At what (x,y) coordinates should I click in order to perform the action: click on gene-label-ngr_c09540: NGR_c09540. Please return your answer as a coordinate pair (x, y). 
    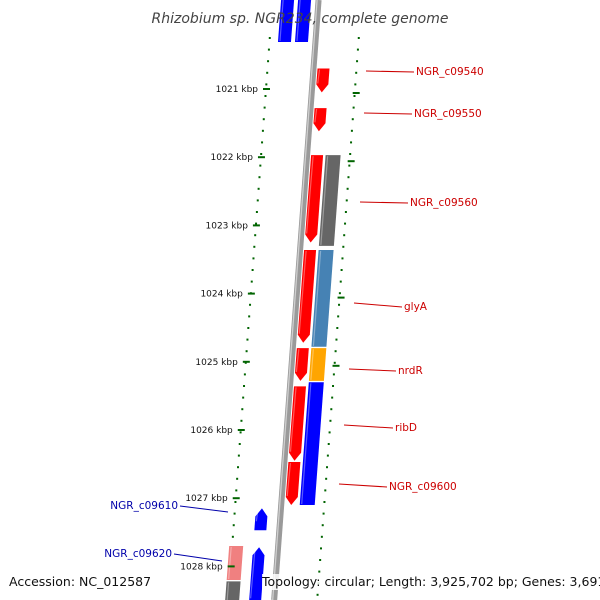
    Looking at the image, I should click on (450, 72).